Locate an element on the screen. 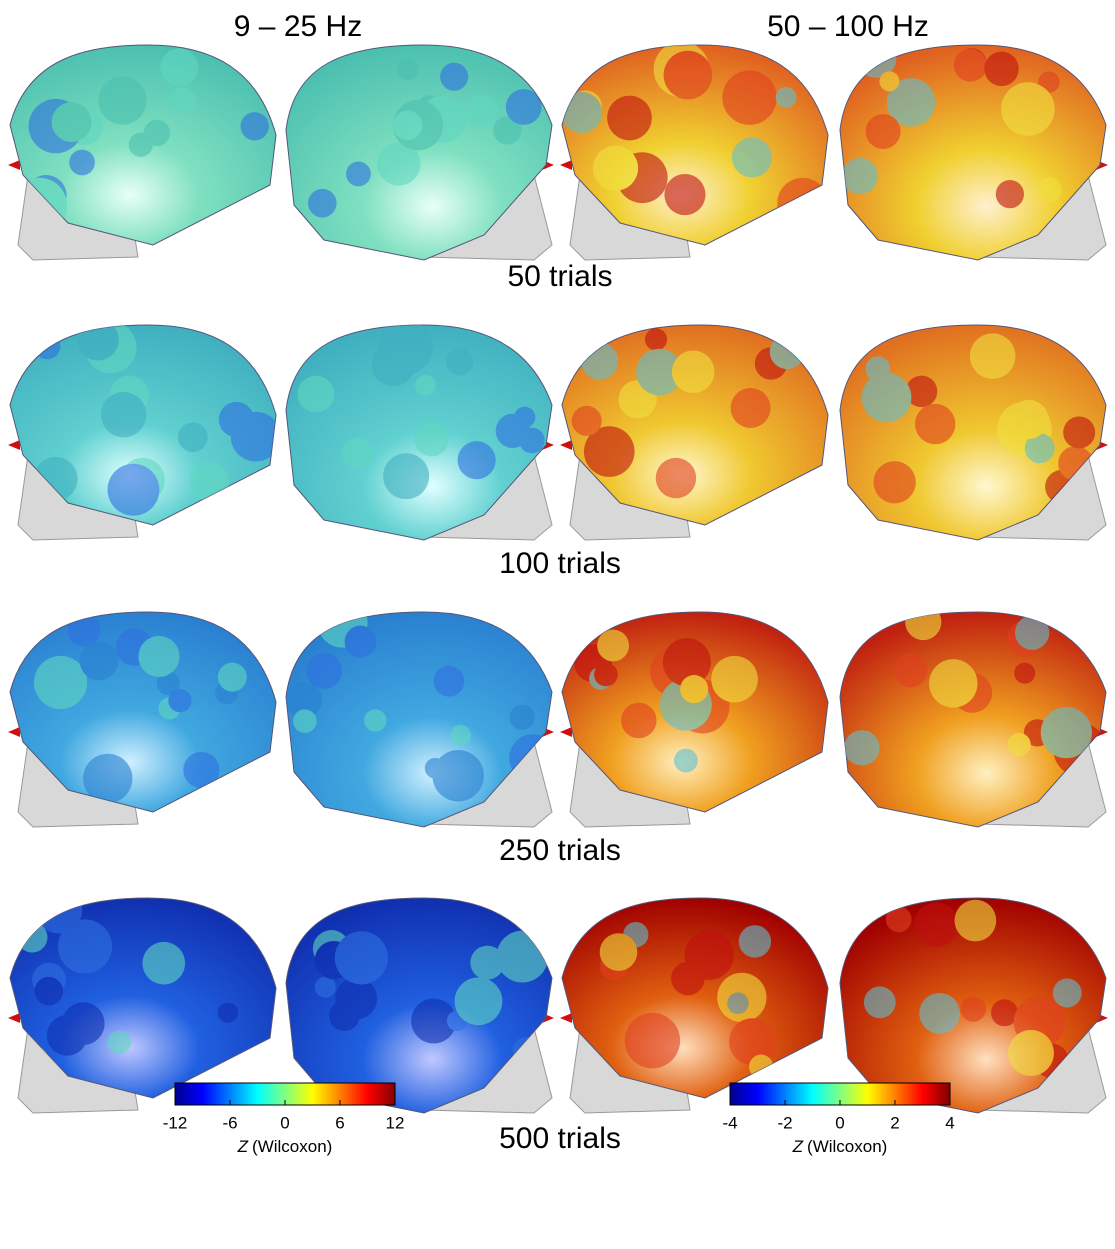 The image size is (1115, 1249). row-label: 100 trials is located at coordinates (560, 563).